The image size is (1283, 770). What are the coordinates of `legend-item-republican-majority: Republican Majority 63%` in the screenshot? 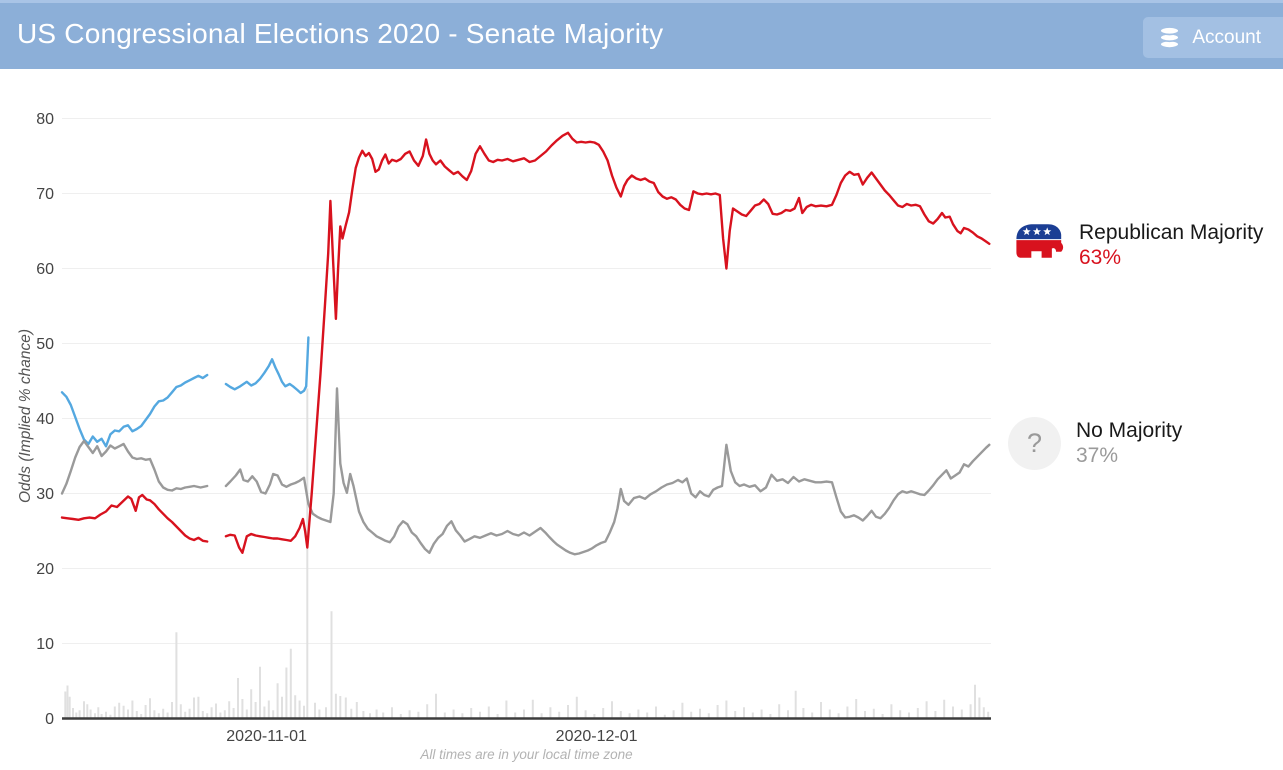 It's located at (1135, 245).